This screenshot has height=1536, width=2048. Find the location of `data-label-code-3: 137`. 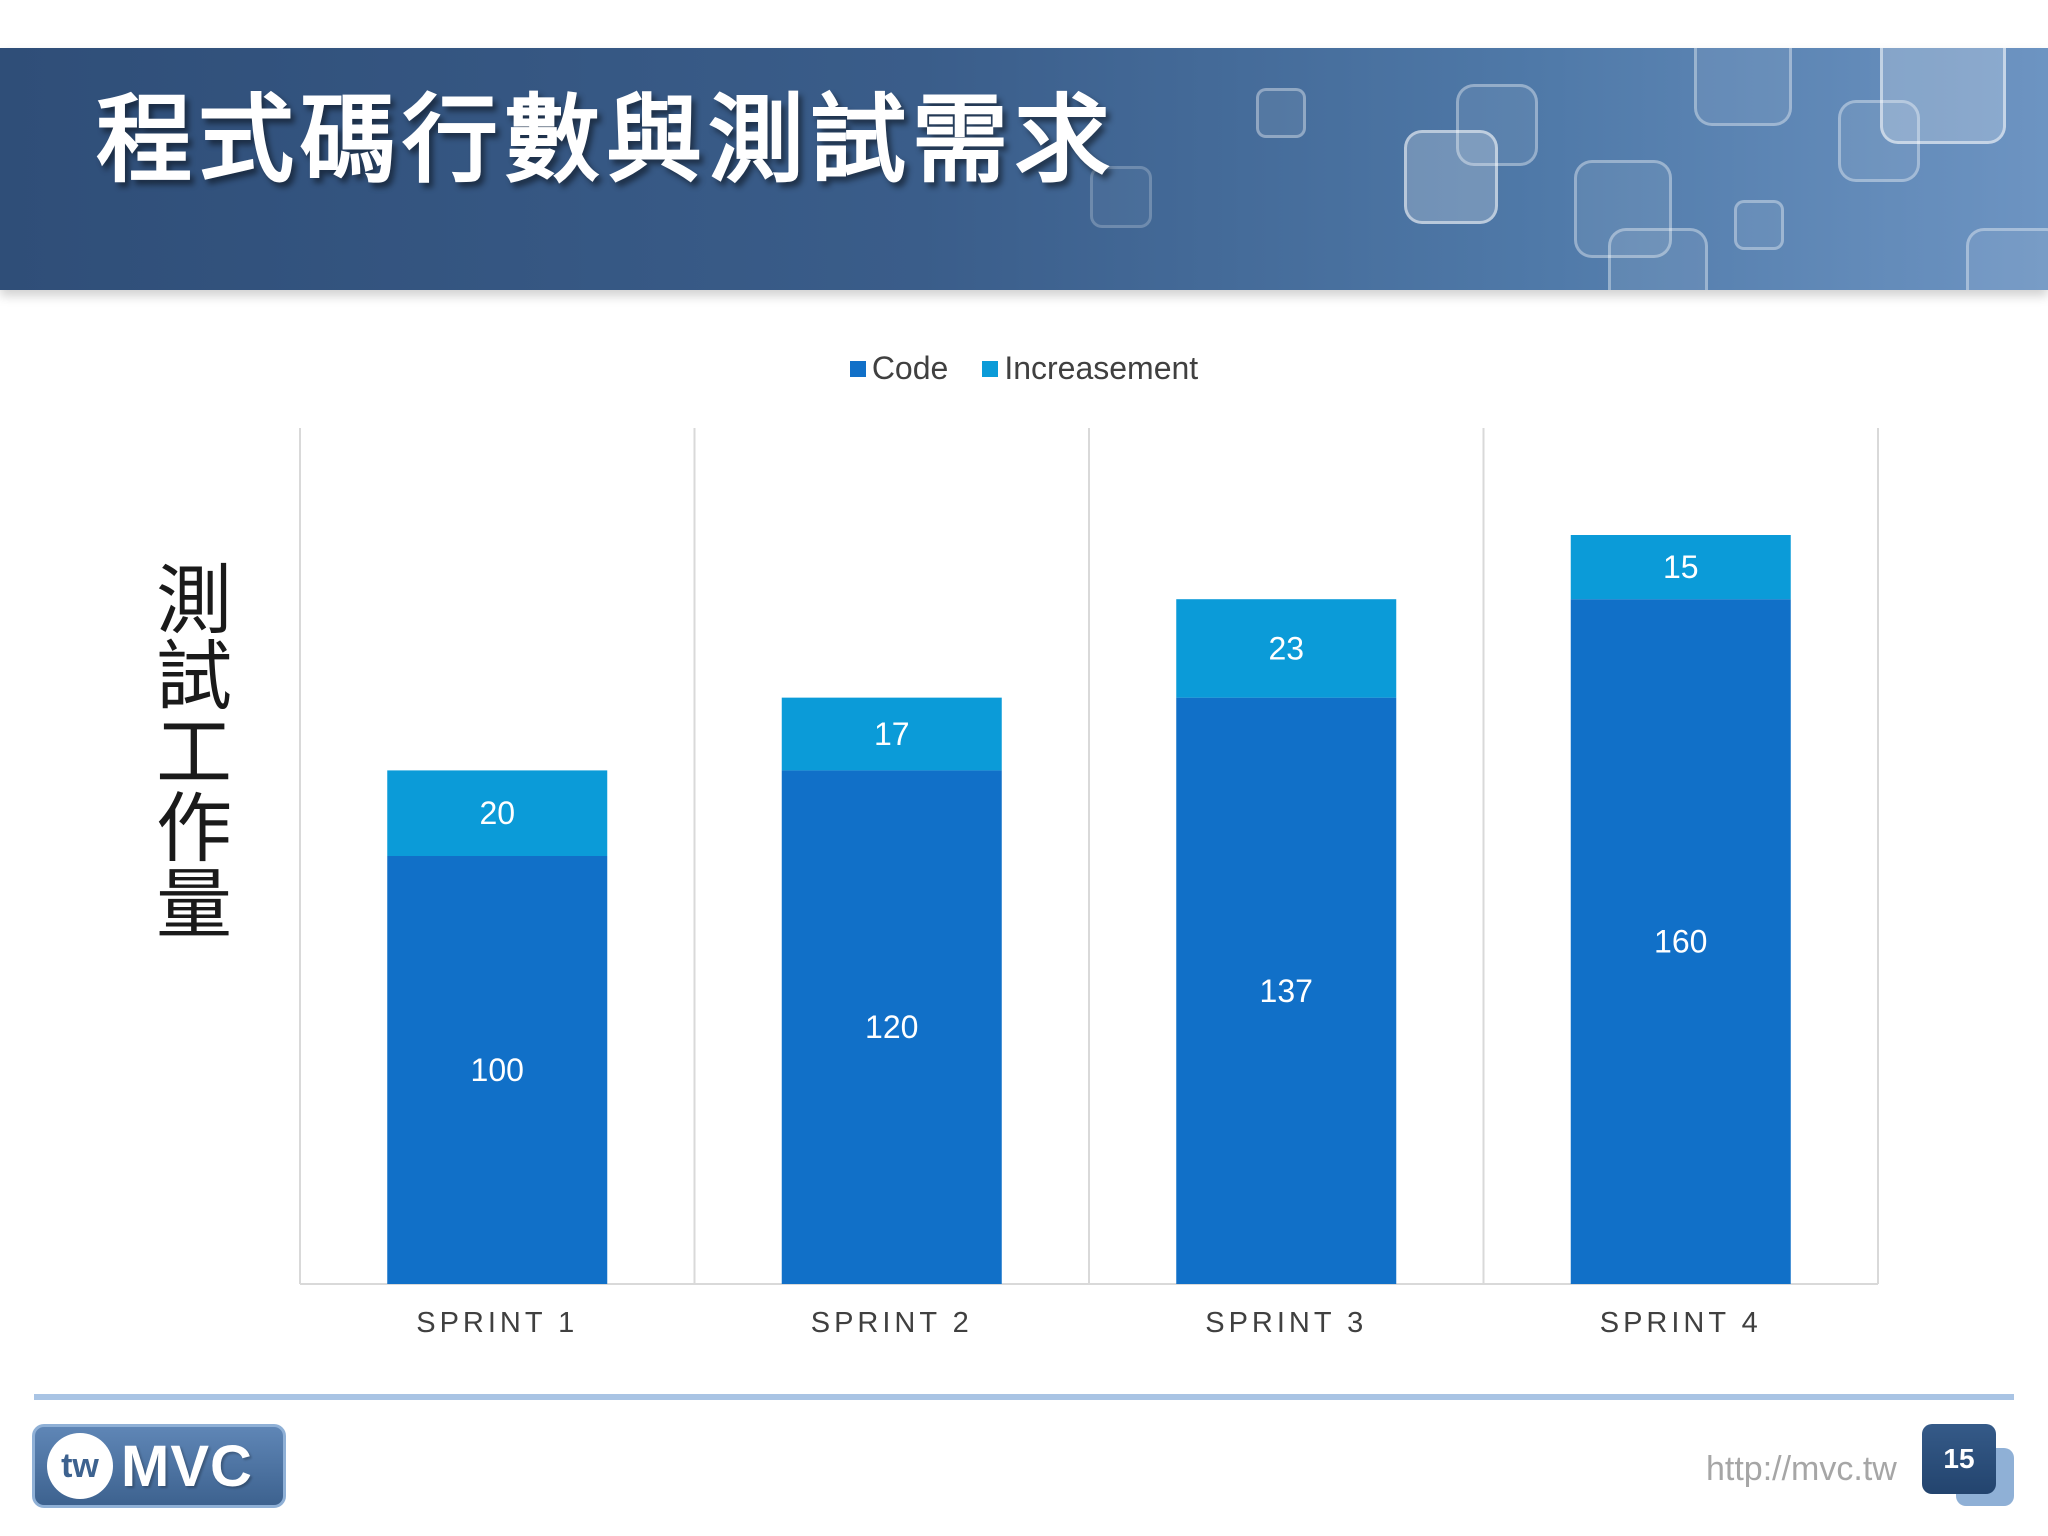

data-label-code-3: 137 is located at coordinates (1286, 991).